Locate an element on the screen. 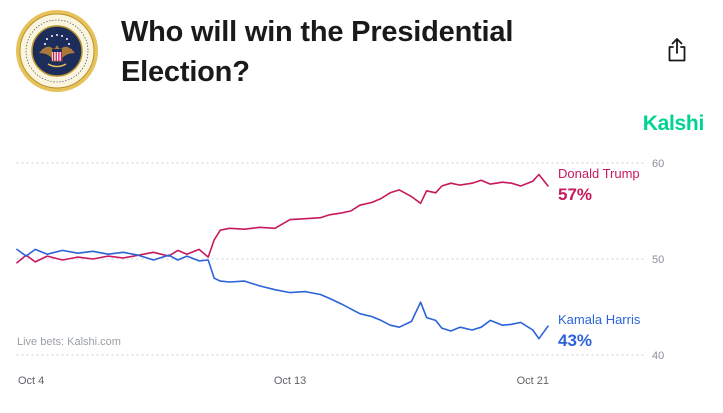  y-tick-label: 40 is located at coordinates (658, 356).